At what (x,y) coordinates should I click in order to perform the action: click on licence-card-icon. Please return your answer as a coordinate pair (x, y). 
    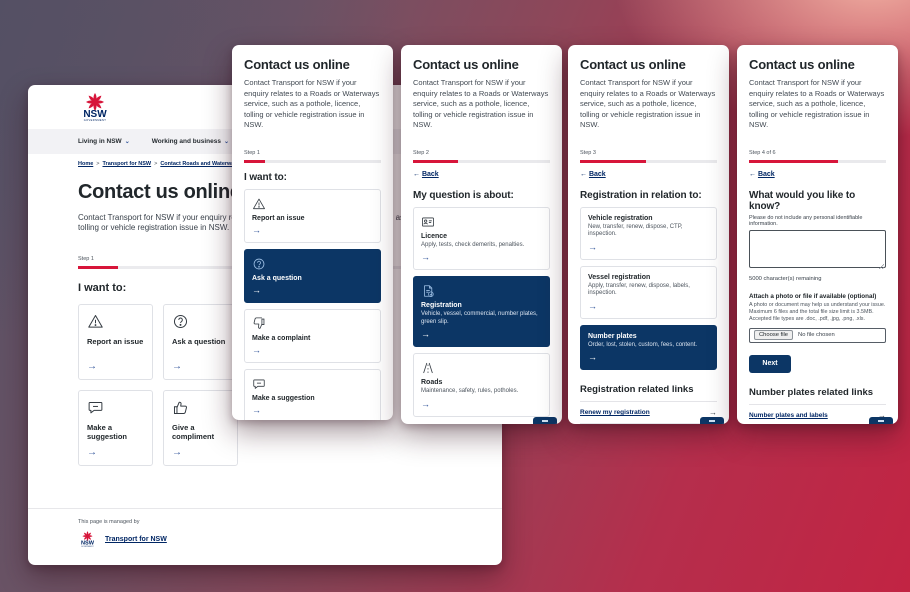
    Looking at the image, I should click on (428, 222).